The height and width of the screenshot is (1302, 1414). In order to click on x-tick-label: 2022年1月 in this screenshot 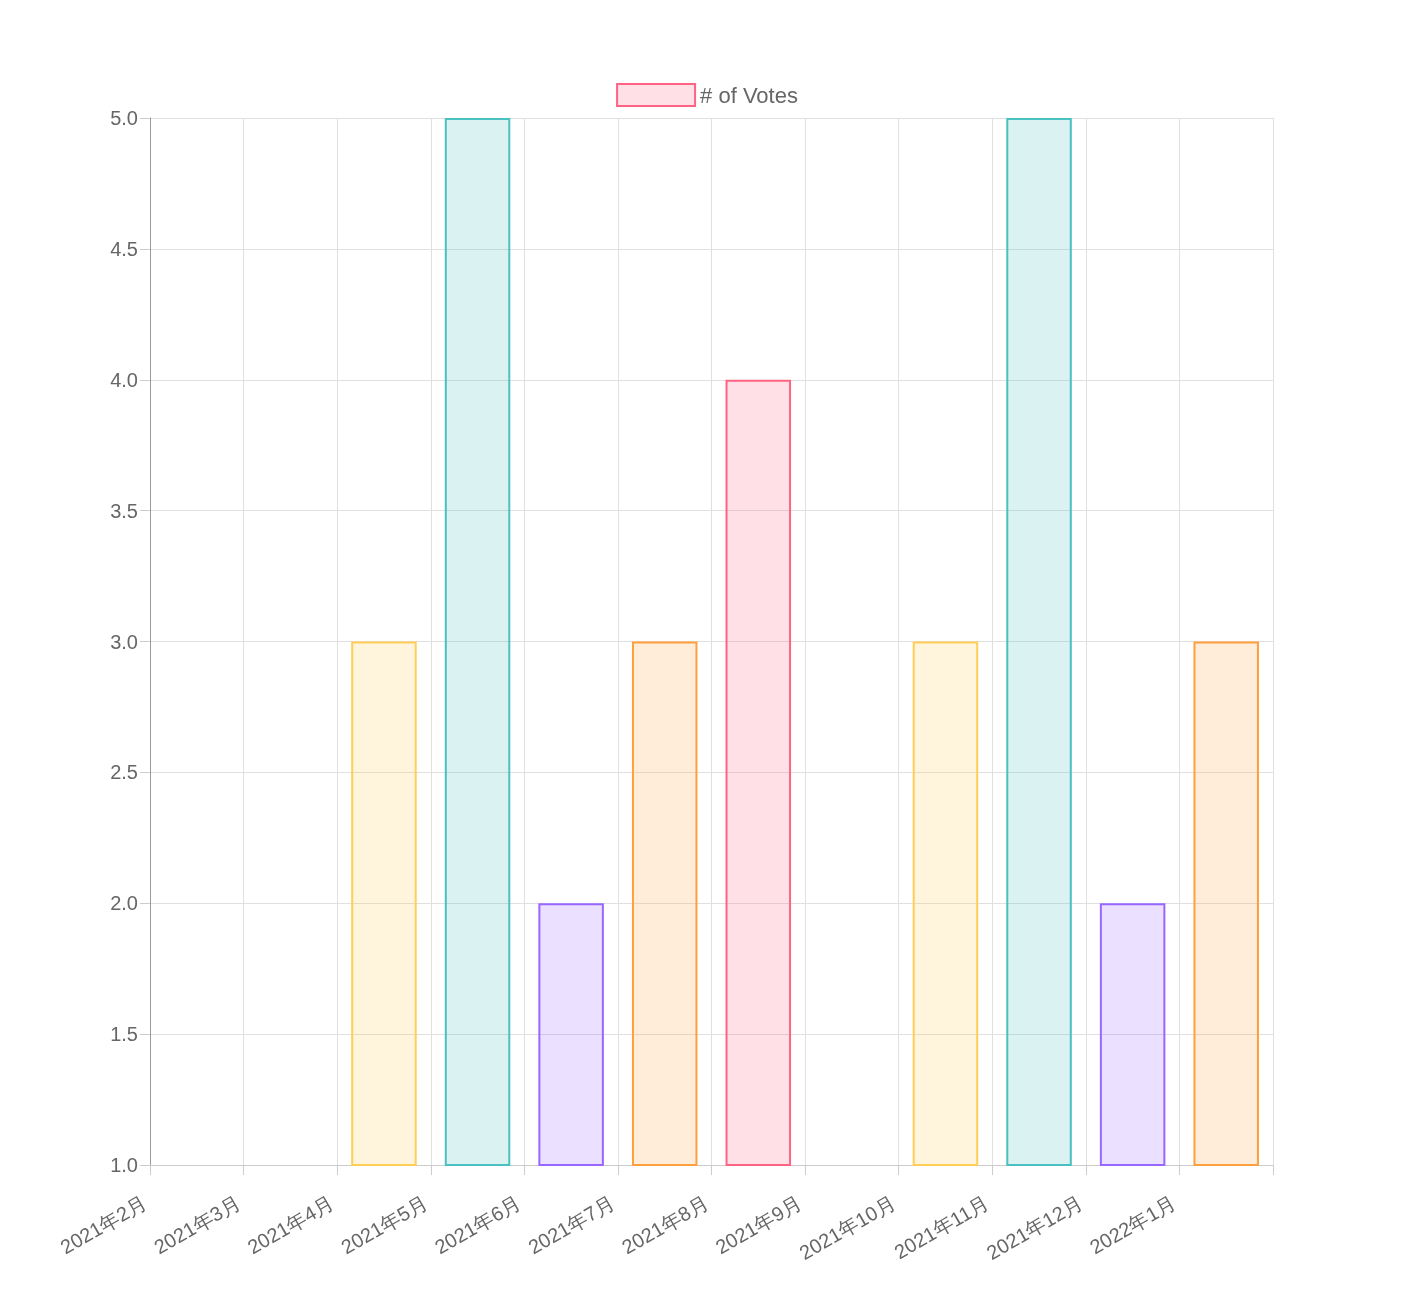, I will do `click(1132, 1225)`.